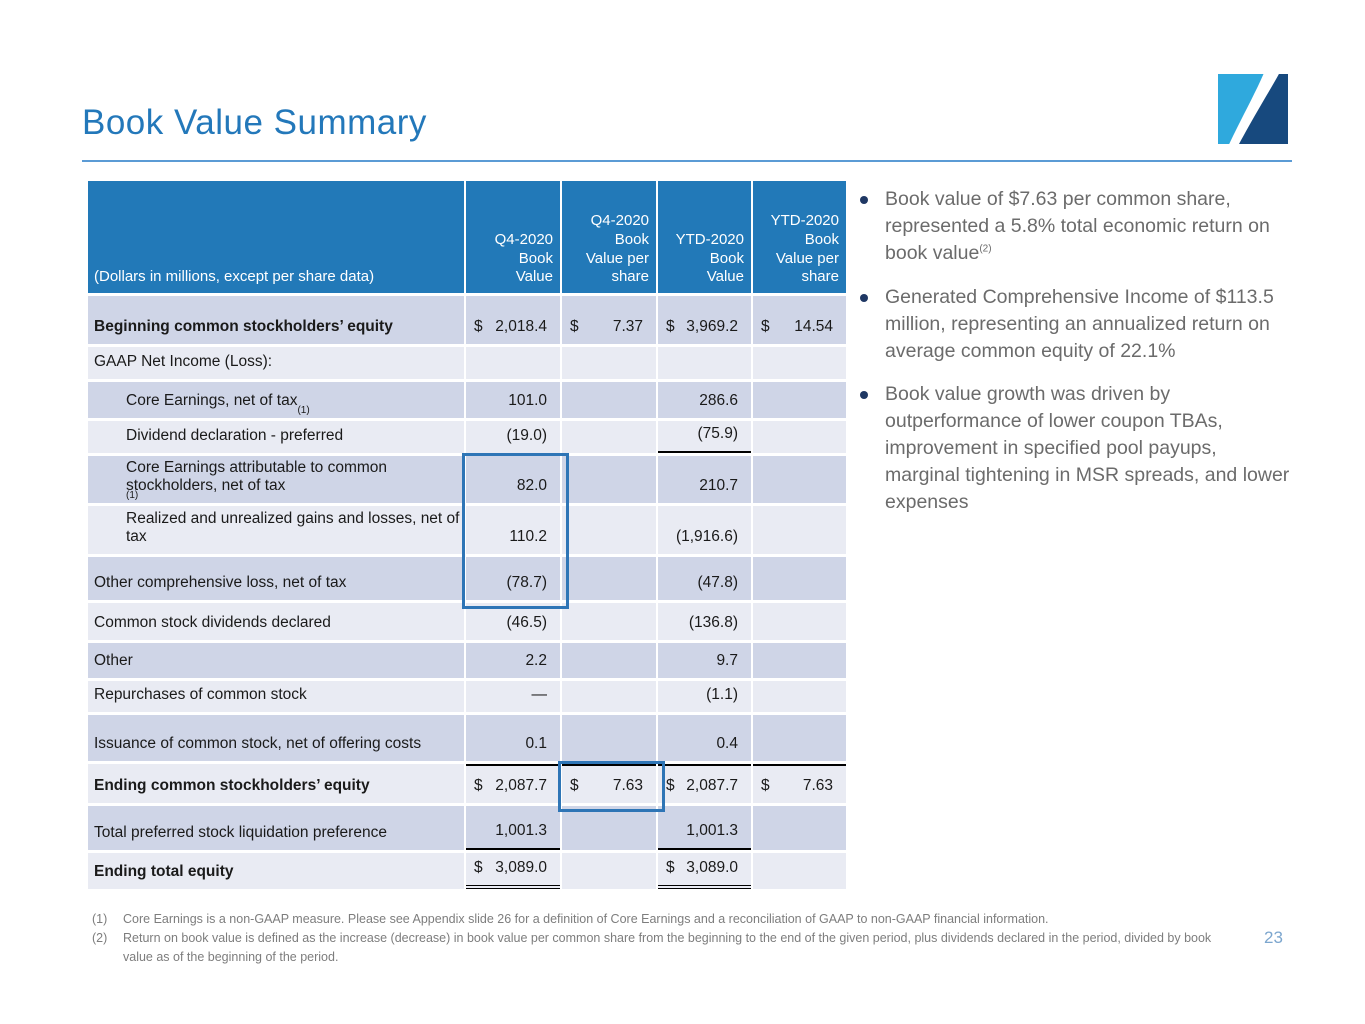  I want to click on cell-value: 14.54, so click(813, 327).